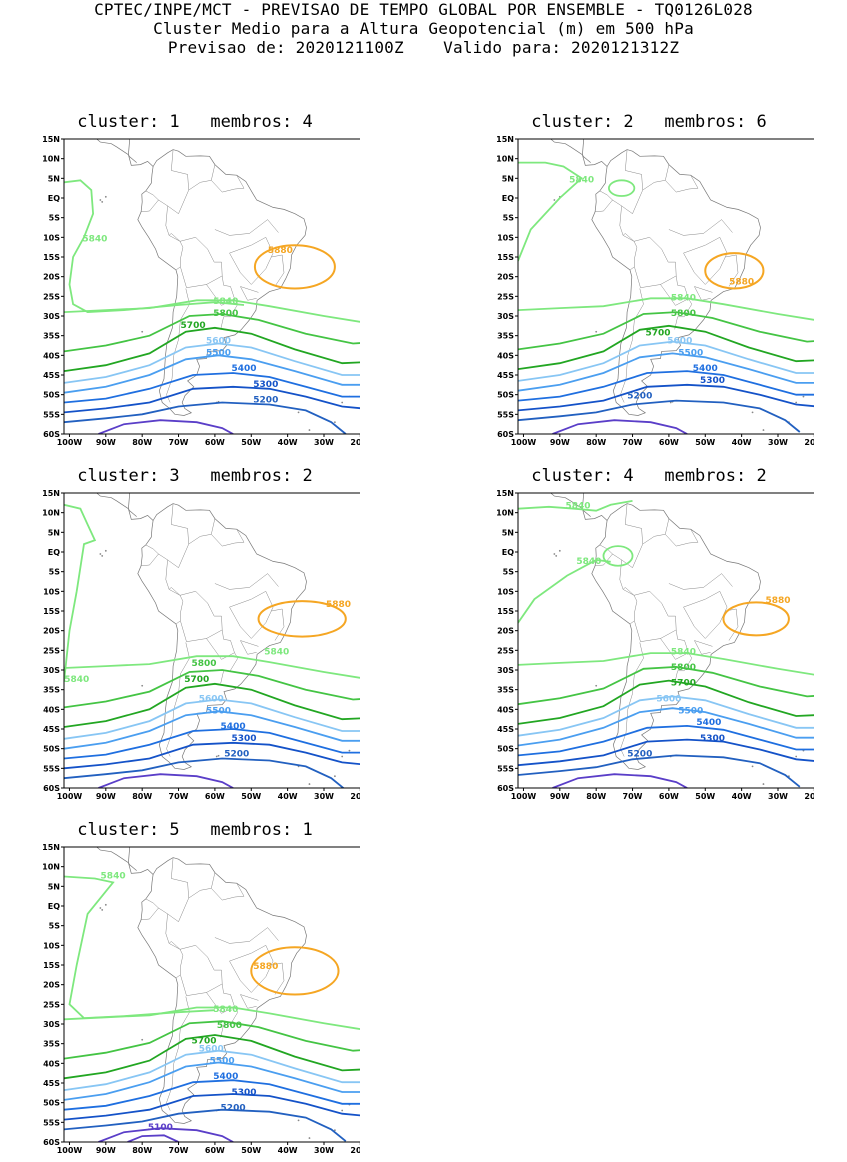 The image size is (847, 1162). Describe the element at coordinates (355, 1150) in the screenshot. I see `lon-tick-label: 20W` at that location.